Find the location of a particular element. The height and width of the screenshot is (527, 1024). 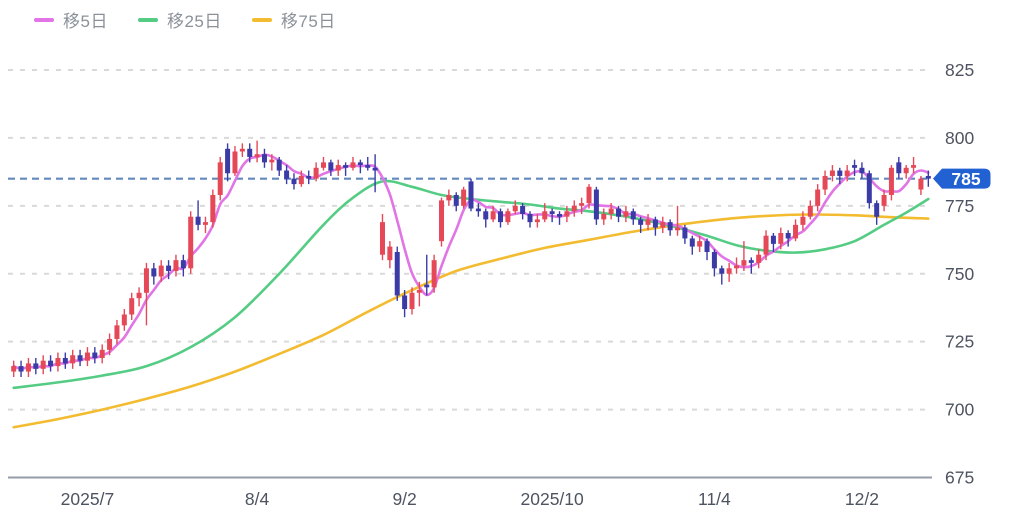

legend-item-ma5: 移5日 is located at coordinates (71, 19).